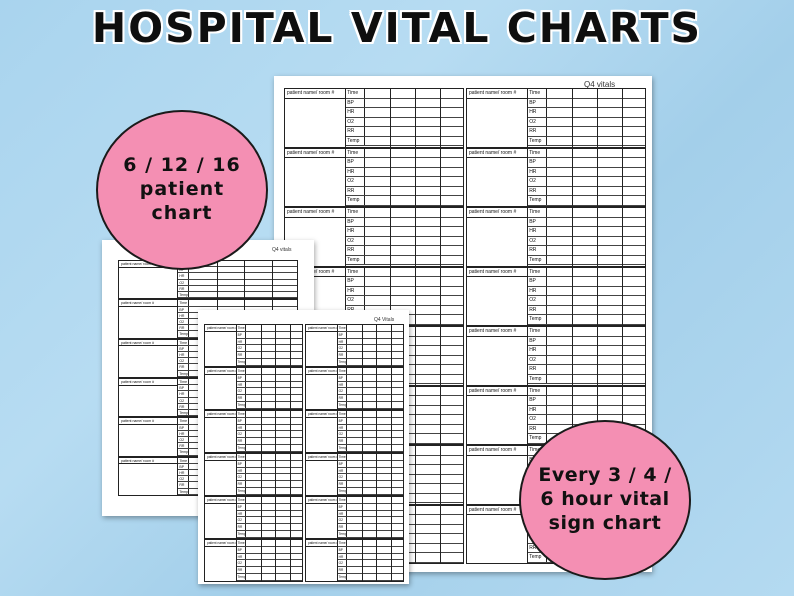 The height and width of the screenshot is (596, 794). I want to click on badge-line: sign chart, so click(605, 522).